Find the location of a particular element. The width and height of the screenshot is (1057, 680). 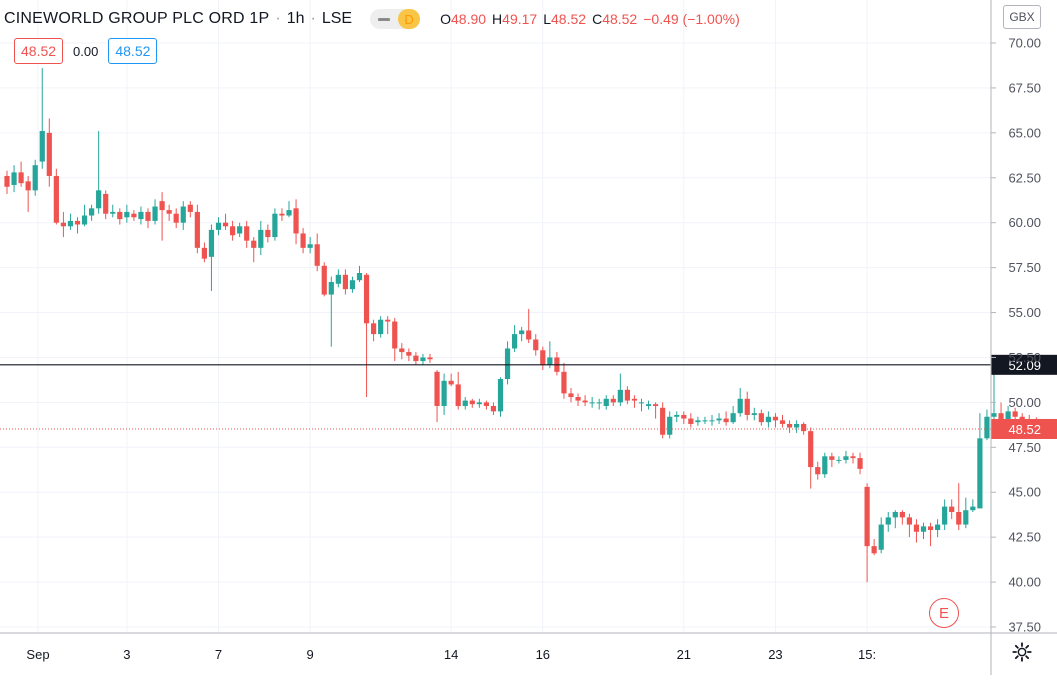

currency-button: GBX is located at coordinates (1022, 17).